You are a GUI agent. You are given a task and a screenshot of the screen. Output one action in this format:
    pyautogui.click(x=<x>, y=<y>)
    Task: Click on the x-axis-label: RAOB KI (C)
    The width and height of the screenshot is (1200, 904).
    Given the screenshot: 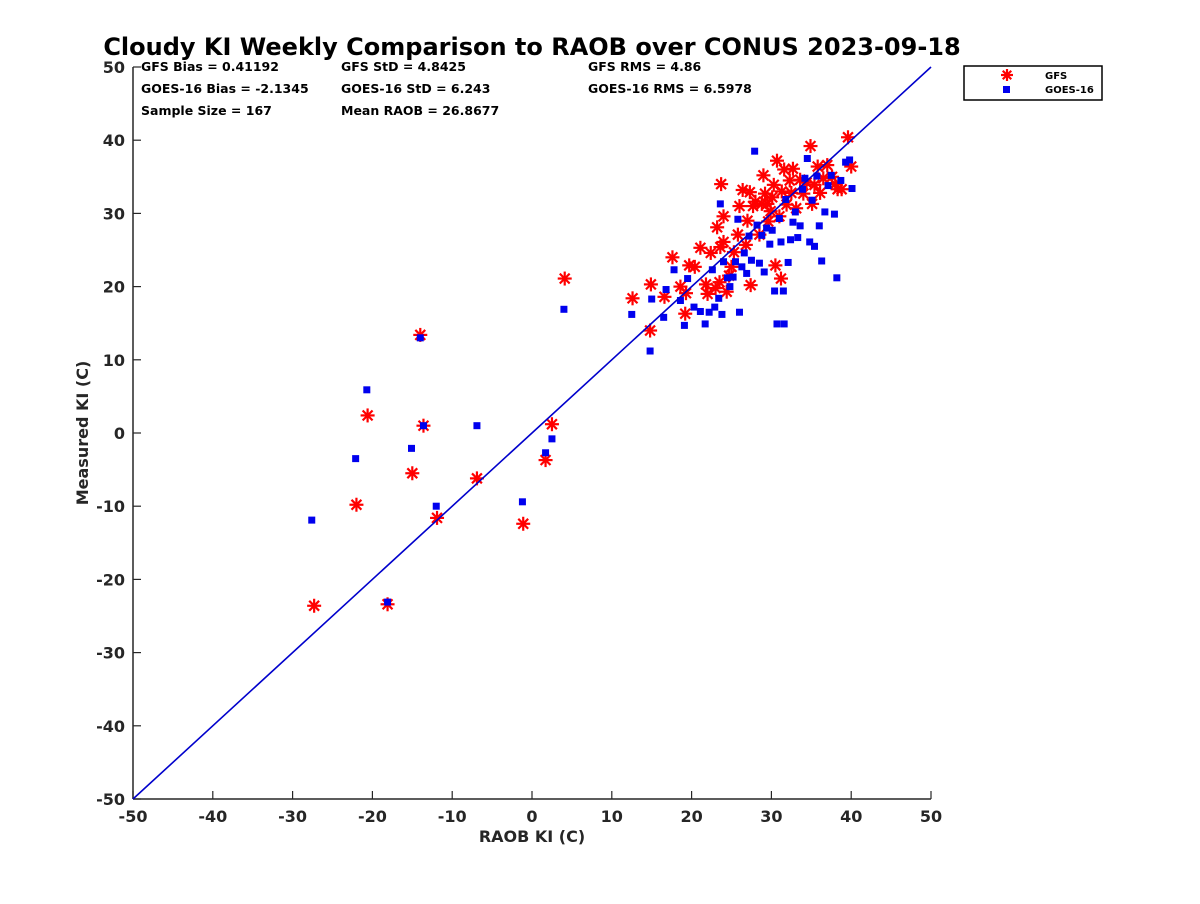 What is the action you would take?
    pyautogui.click(x=532, y=836)
    